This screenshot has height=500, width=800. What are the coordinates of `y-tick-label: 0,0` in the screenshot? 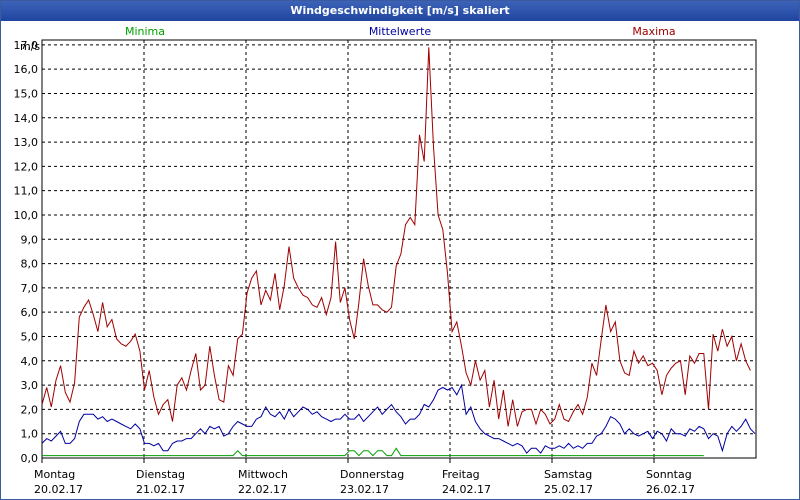 It's located at (30, 458).